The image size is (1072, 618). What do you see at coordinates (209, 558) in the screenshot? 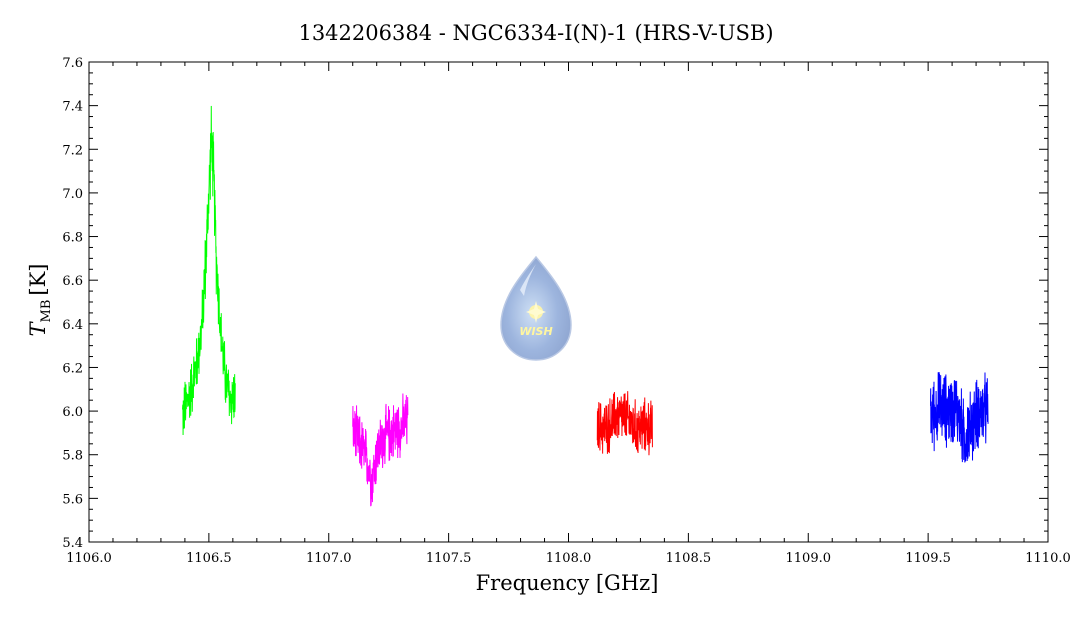
I see `x-tick-label: 1106.5` at bounding box center [209, 558].